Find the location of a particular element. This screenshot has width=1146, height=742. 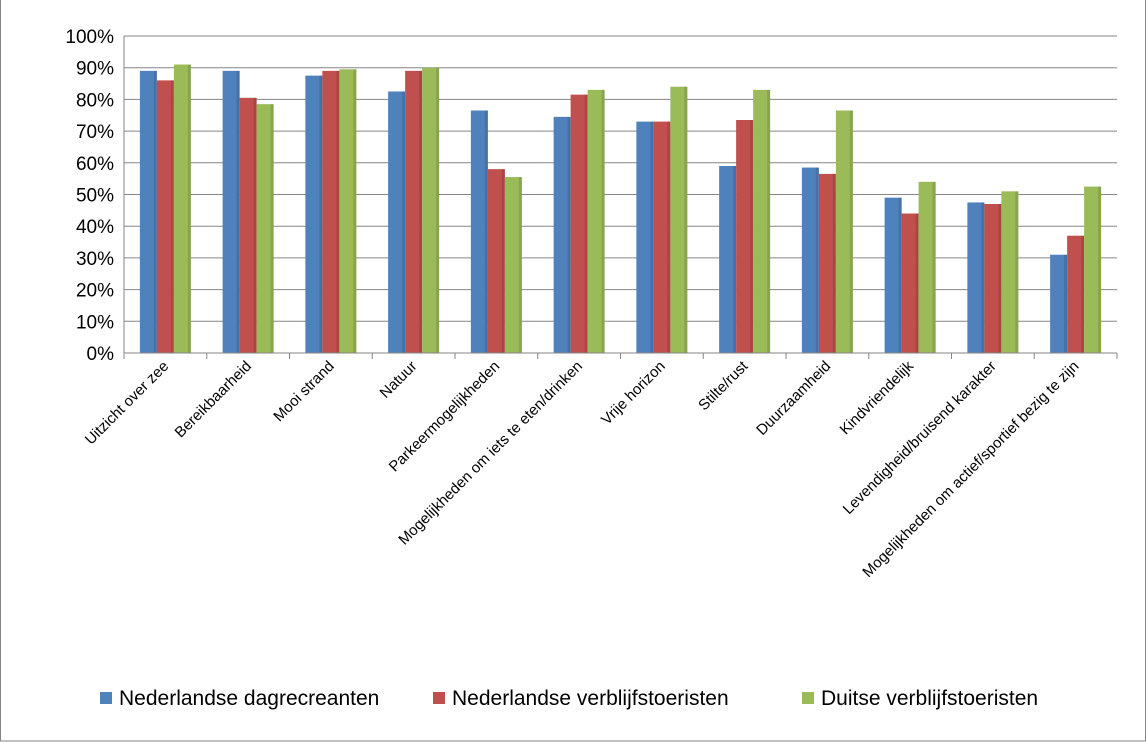

y-tick-label: 10% is located at coordinates (95, 322).